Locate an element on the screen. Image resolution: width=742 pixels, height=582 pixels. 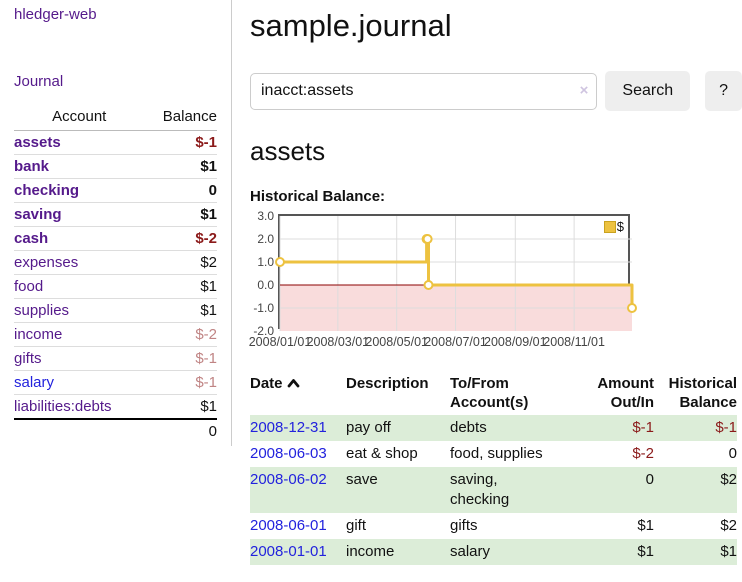
register-row: 2008-06-02 save saving, checking 0 $2 is located at coordinates (493, 490).